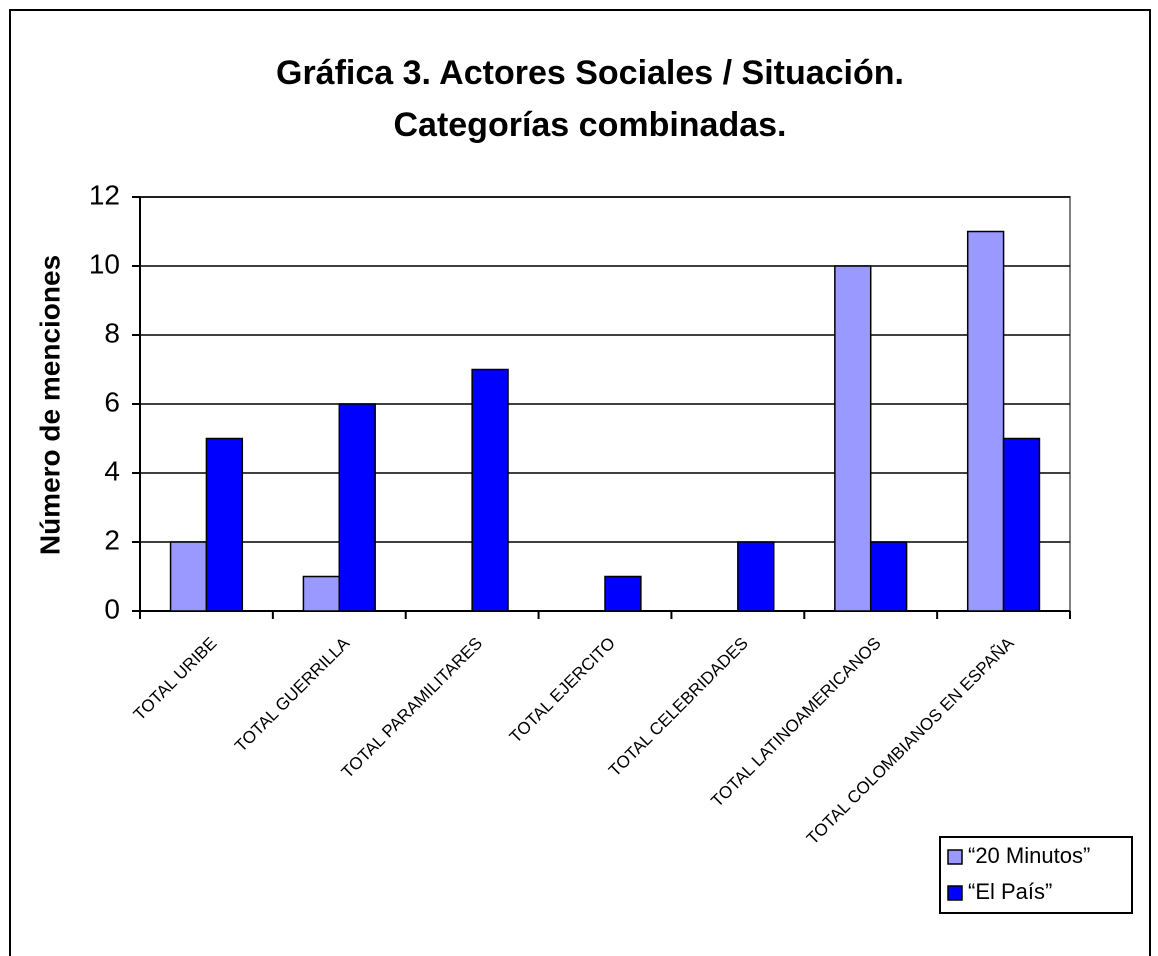 This screenshot has width=1158, height=956. I want to click on y-axis-label: Número de menciones, so click(49, 405).